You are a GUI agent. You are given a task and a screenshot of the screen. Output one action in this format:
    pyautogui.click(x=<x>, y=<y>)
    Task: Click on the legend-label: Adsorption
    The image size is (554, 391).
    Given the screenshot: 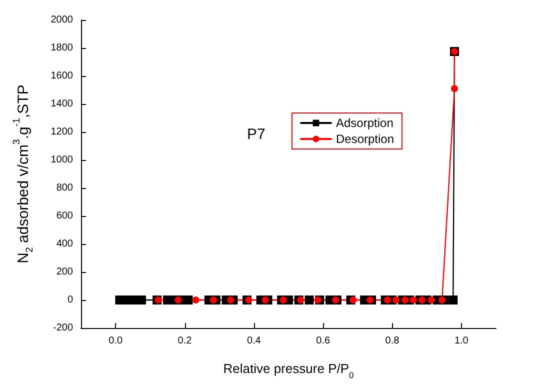 What is the action you would take?
    pyautogui.click(x=365, y=123)
    